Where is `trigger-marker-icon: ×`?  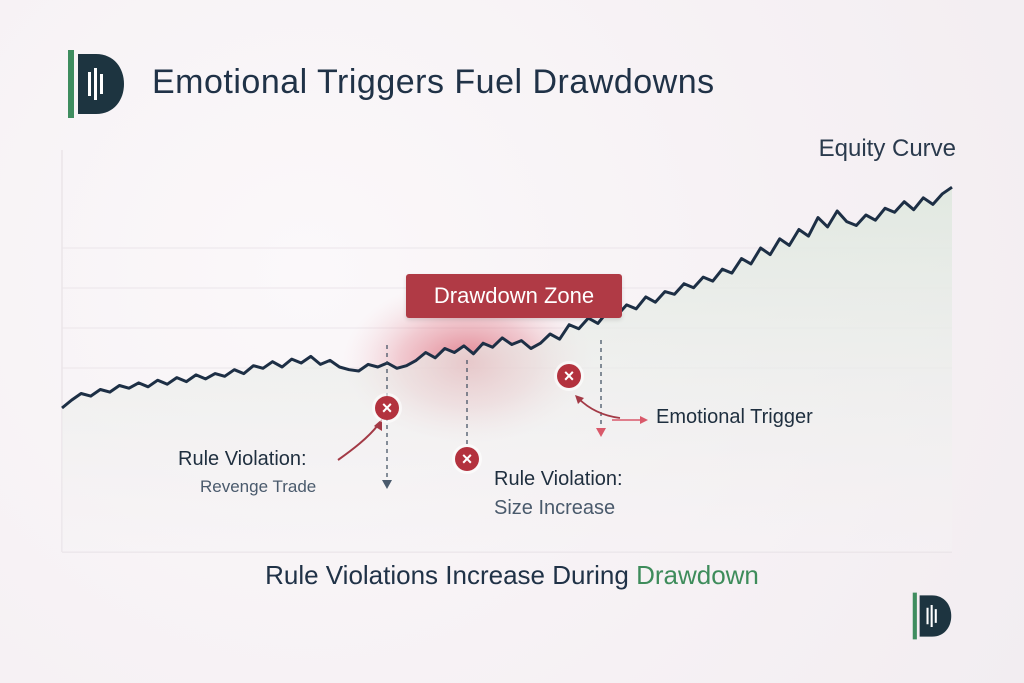 trigger-marker-icon: × is located at coordinates (569, 376).